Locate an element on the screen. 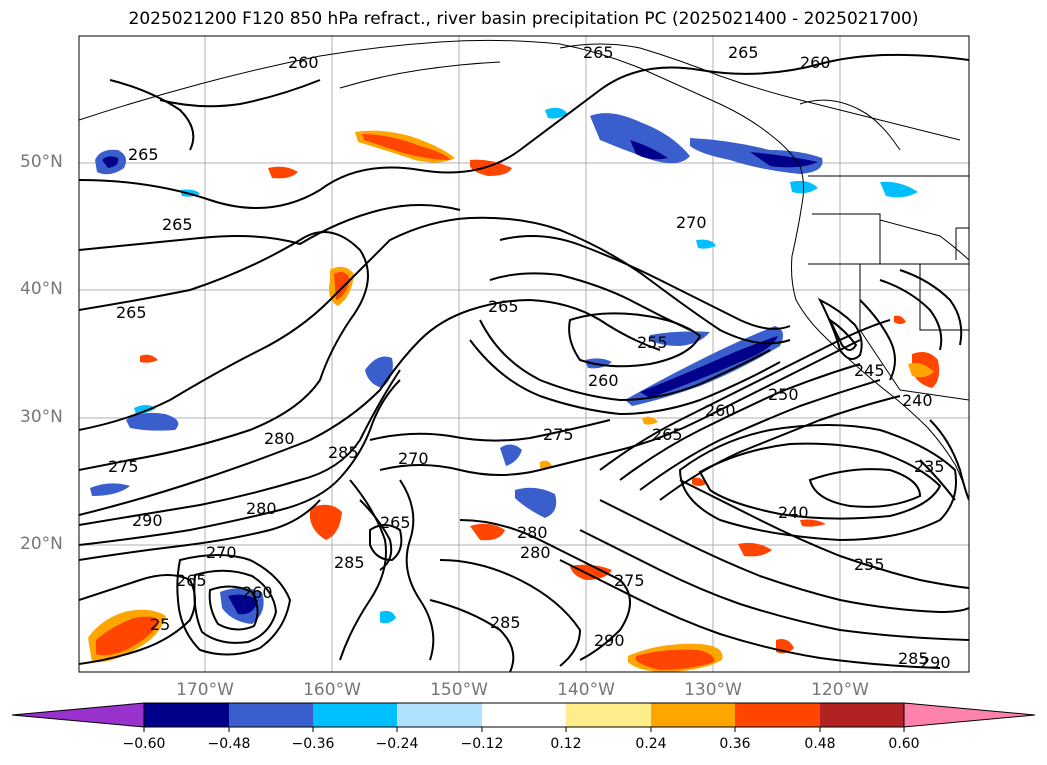 This screenshot has width=1047, height=765. colorbar-tick-label: −0.36 is located at coordinates (313, 744).